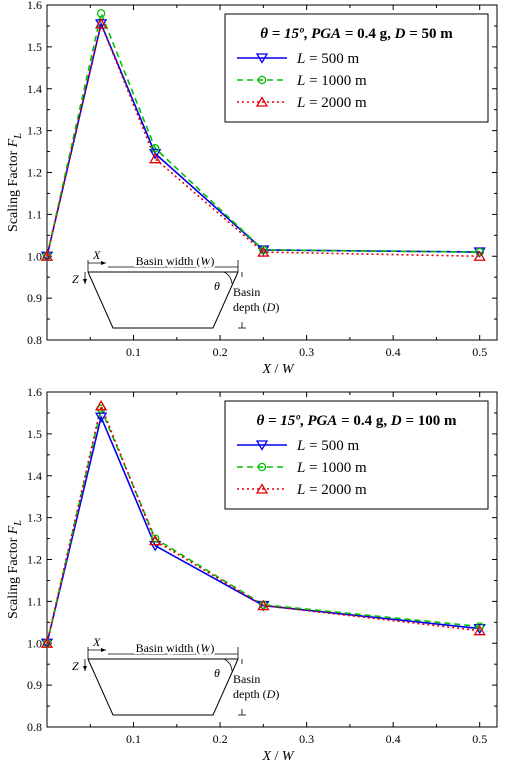  Describe the element at coordinates (429, 421) in the screenshot. I see `chart1-legend-title-part: = 100 m` at that location.